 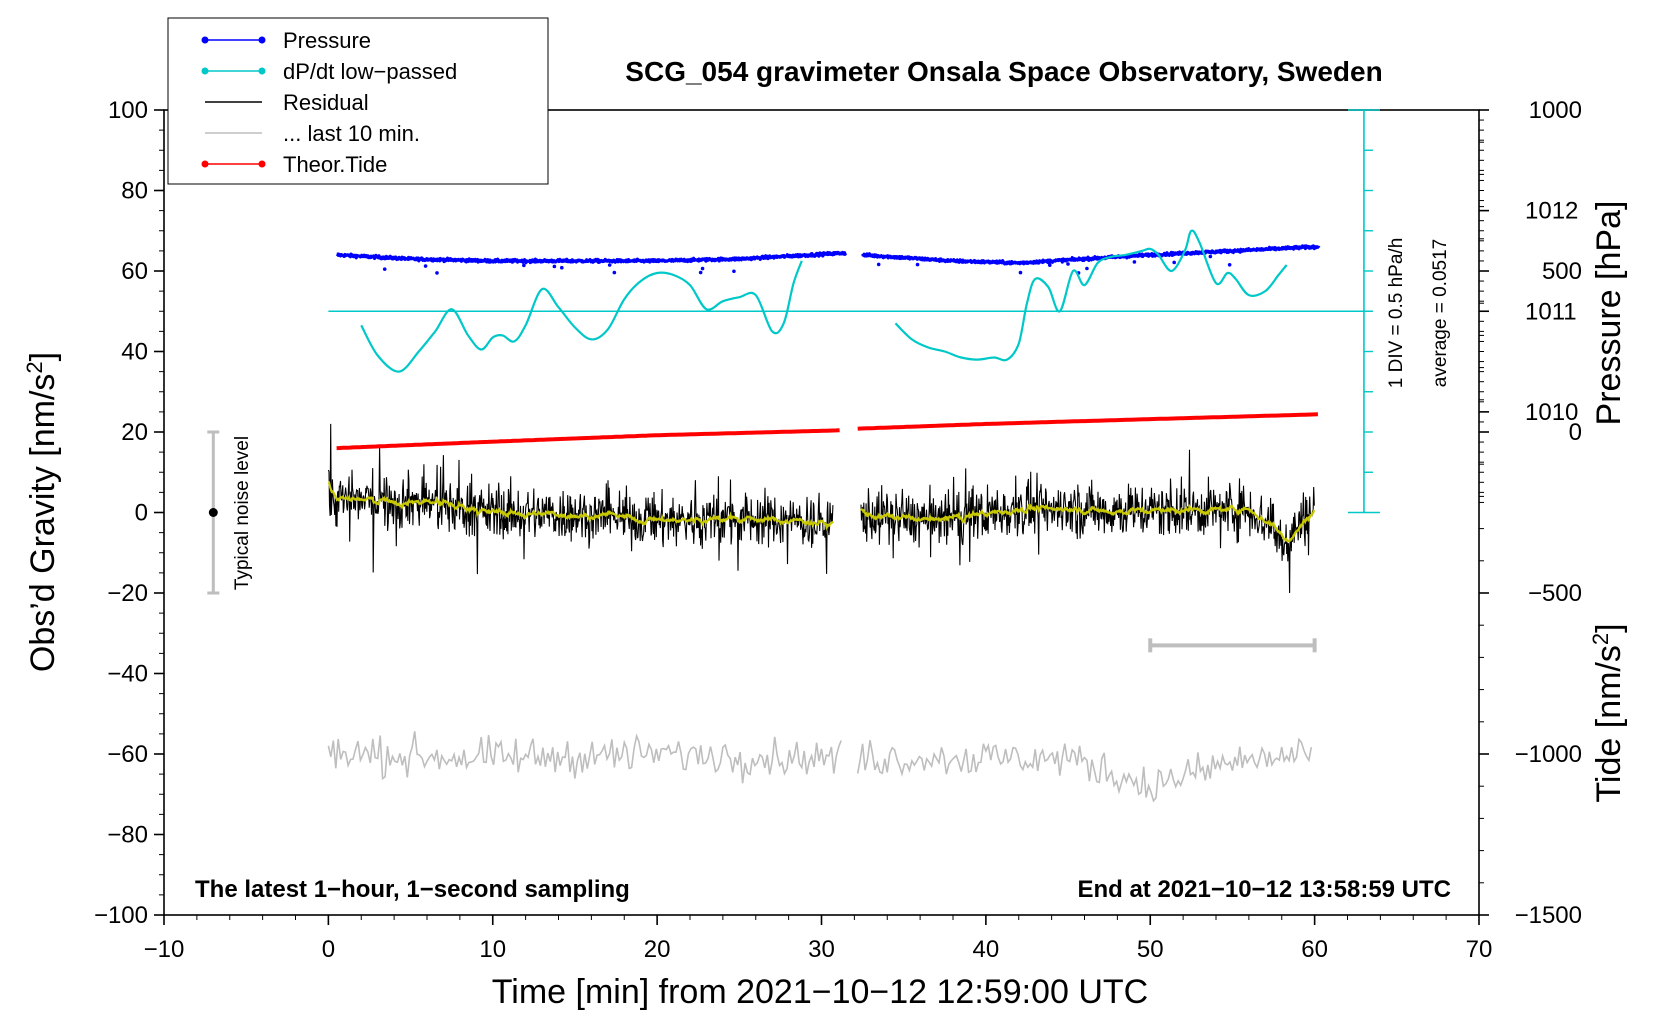 What do you see at coordinates (242, 513) in the screenshot?
I see `noise-level-label: Typical noise level` at bounding box center [242, 513].